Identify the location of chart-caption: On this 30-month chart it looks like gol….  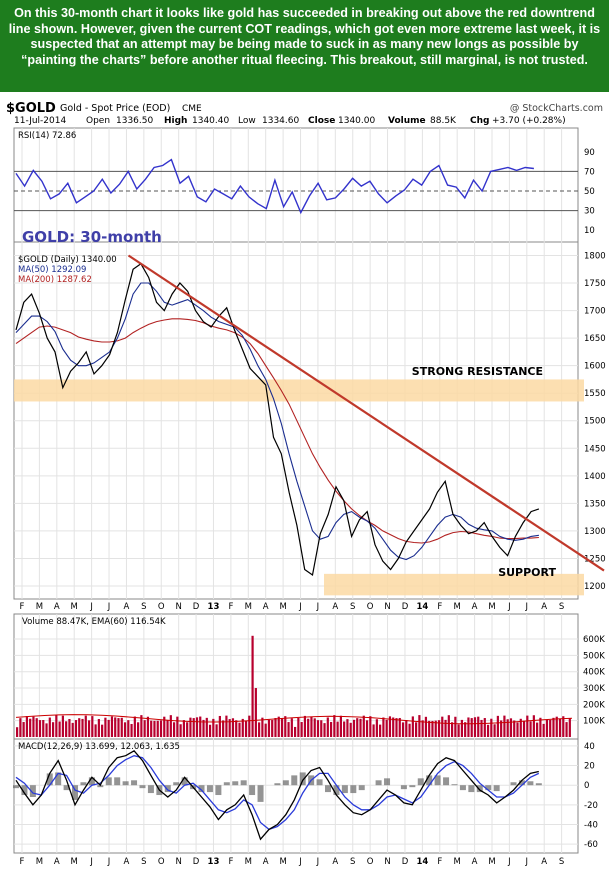
(304, 46).